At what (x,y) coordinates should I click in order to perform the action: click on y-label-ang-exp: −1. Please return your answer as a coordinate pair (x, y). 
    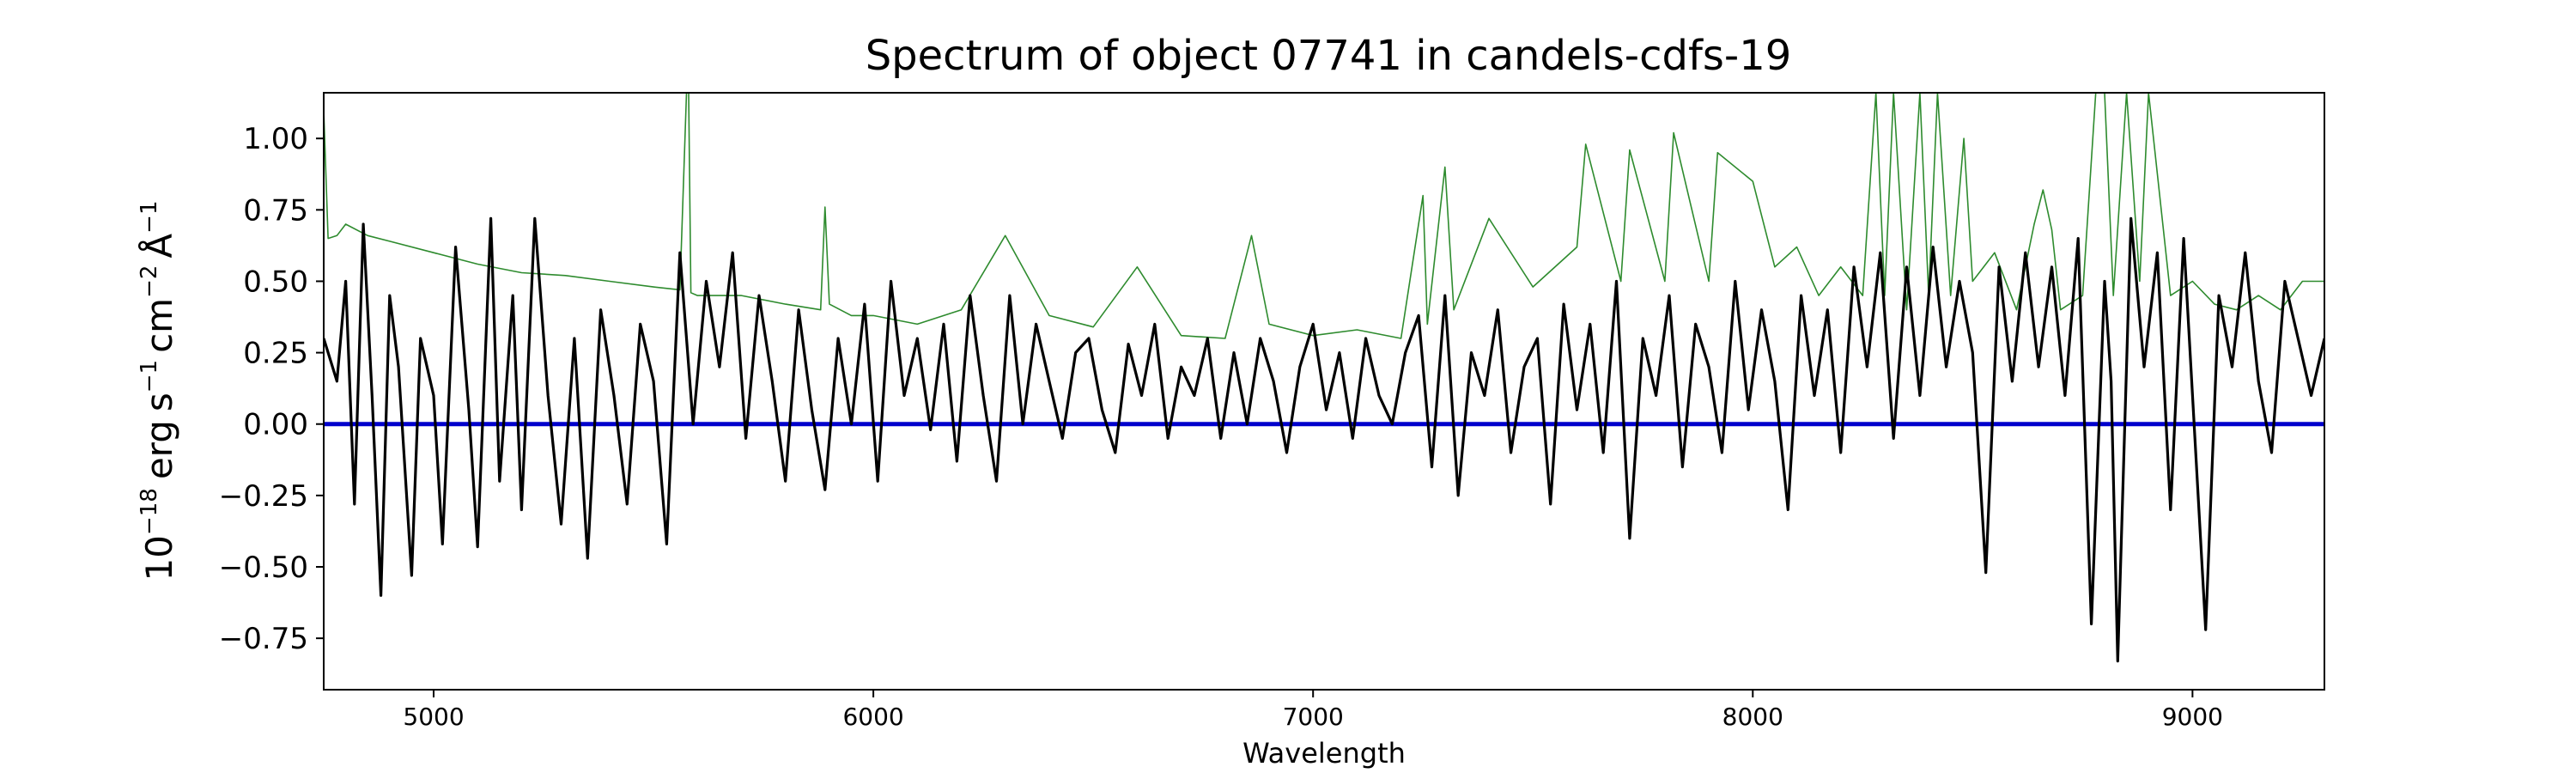
    Looking at the image, I should click on (149, 217).